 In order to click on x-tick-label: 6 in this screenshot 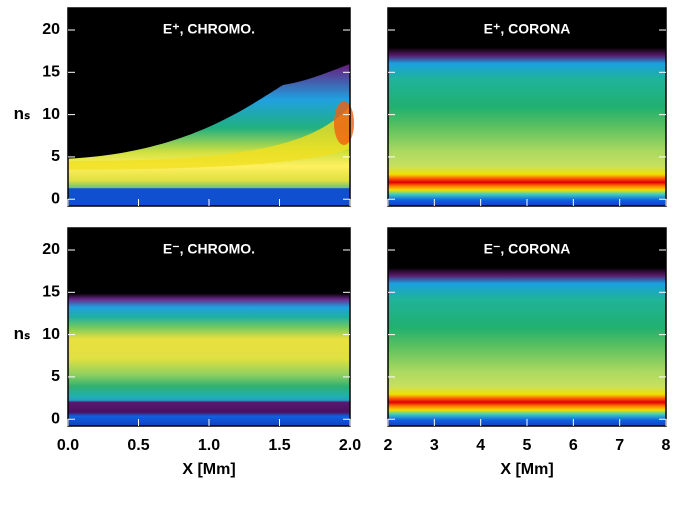, I will do `click(573, 445)`.